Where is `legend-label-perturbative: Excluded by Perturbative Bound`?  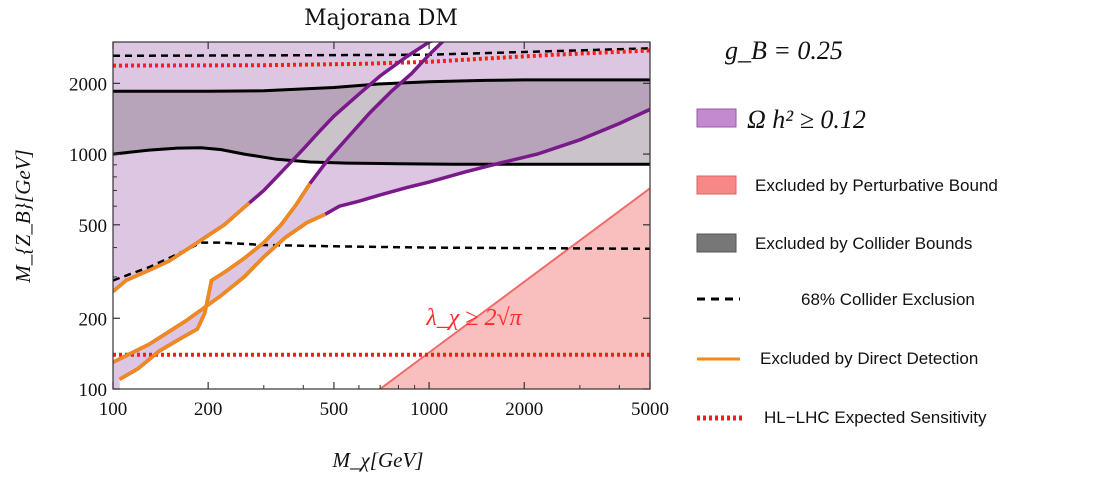
legend-label-perturbative: Excluded by Perturbative Bound is located at coordinates (876, 185).